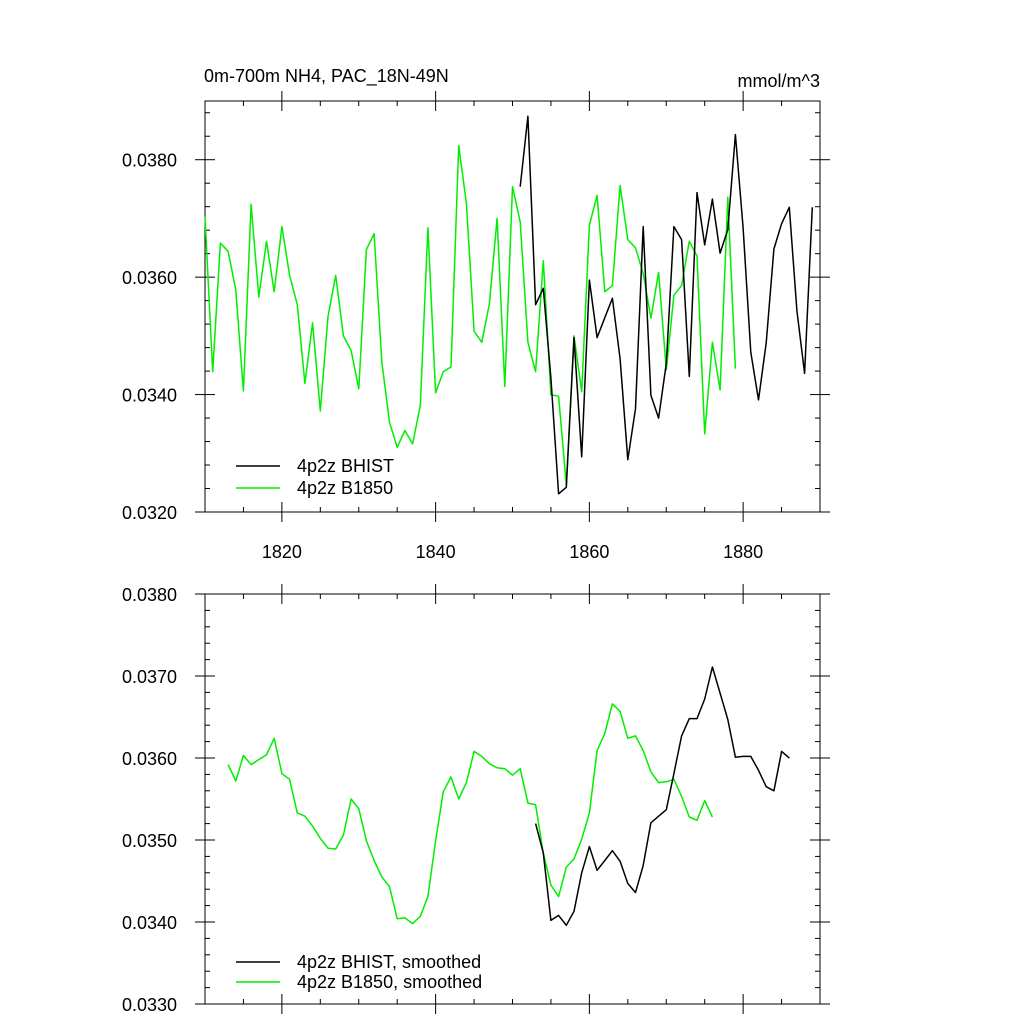 The height and width of the screenshot is (1024, 1024). What do you see at coordinates (389, 982) in the screenshot?
I see `legend-label: 4p2z B1850, smoothed` at bounding box center [389, 982].